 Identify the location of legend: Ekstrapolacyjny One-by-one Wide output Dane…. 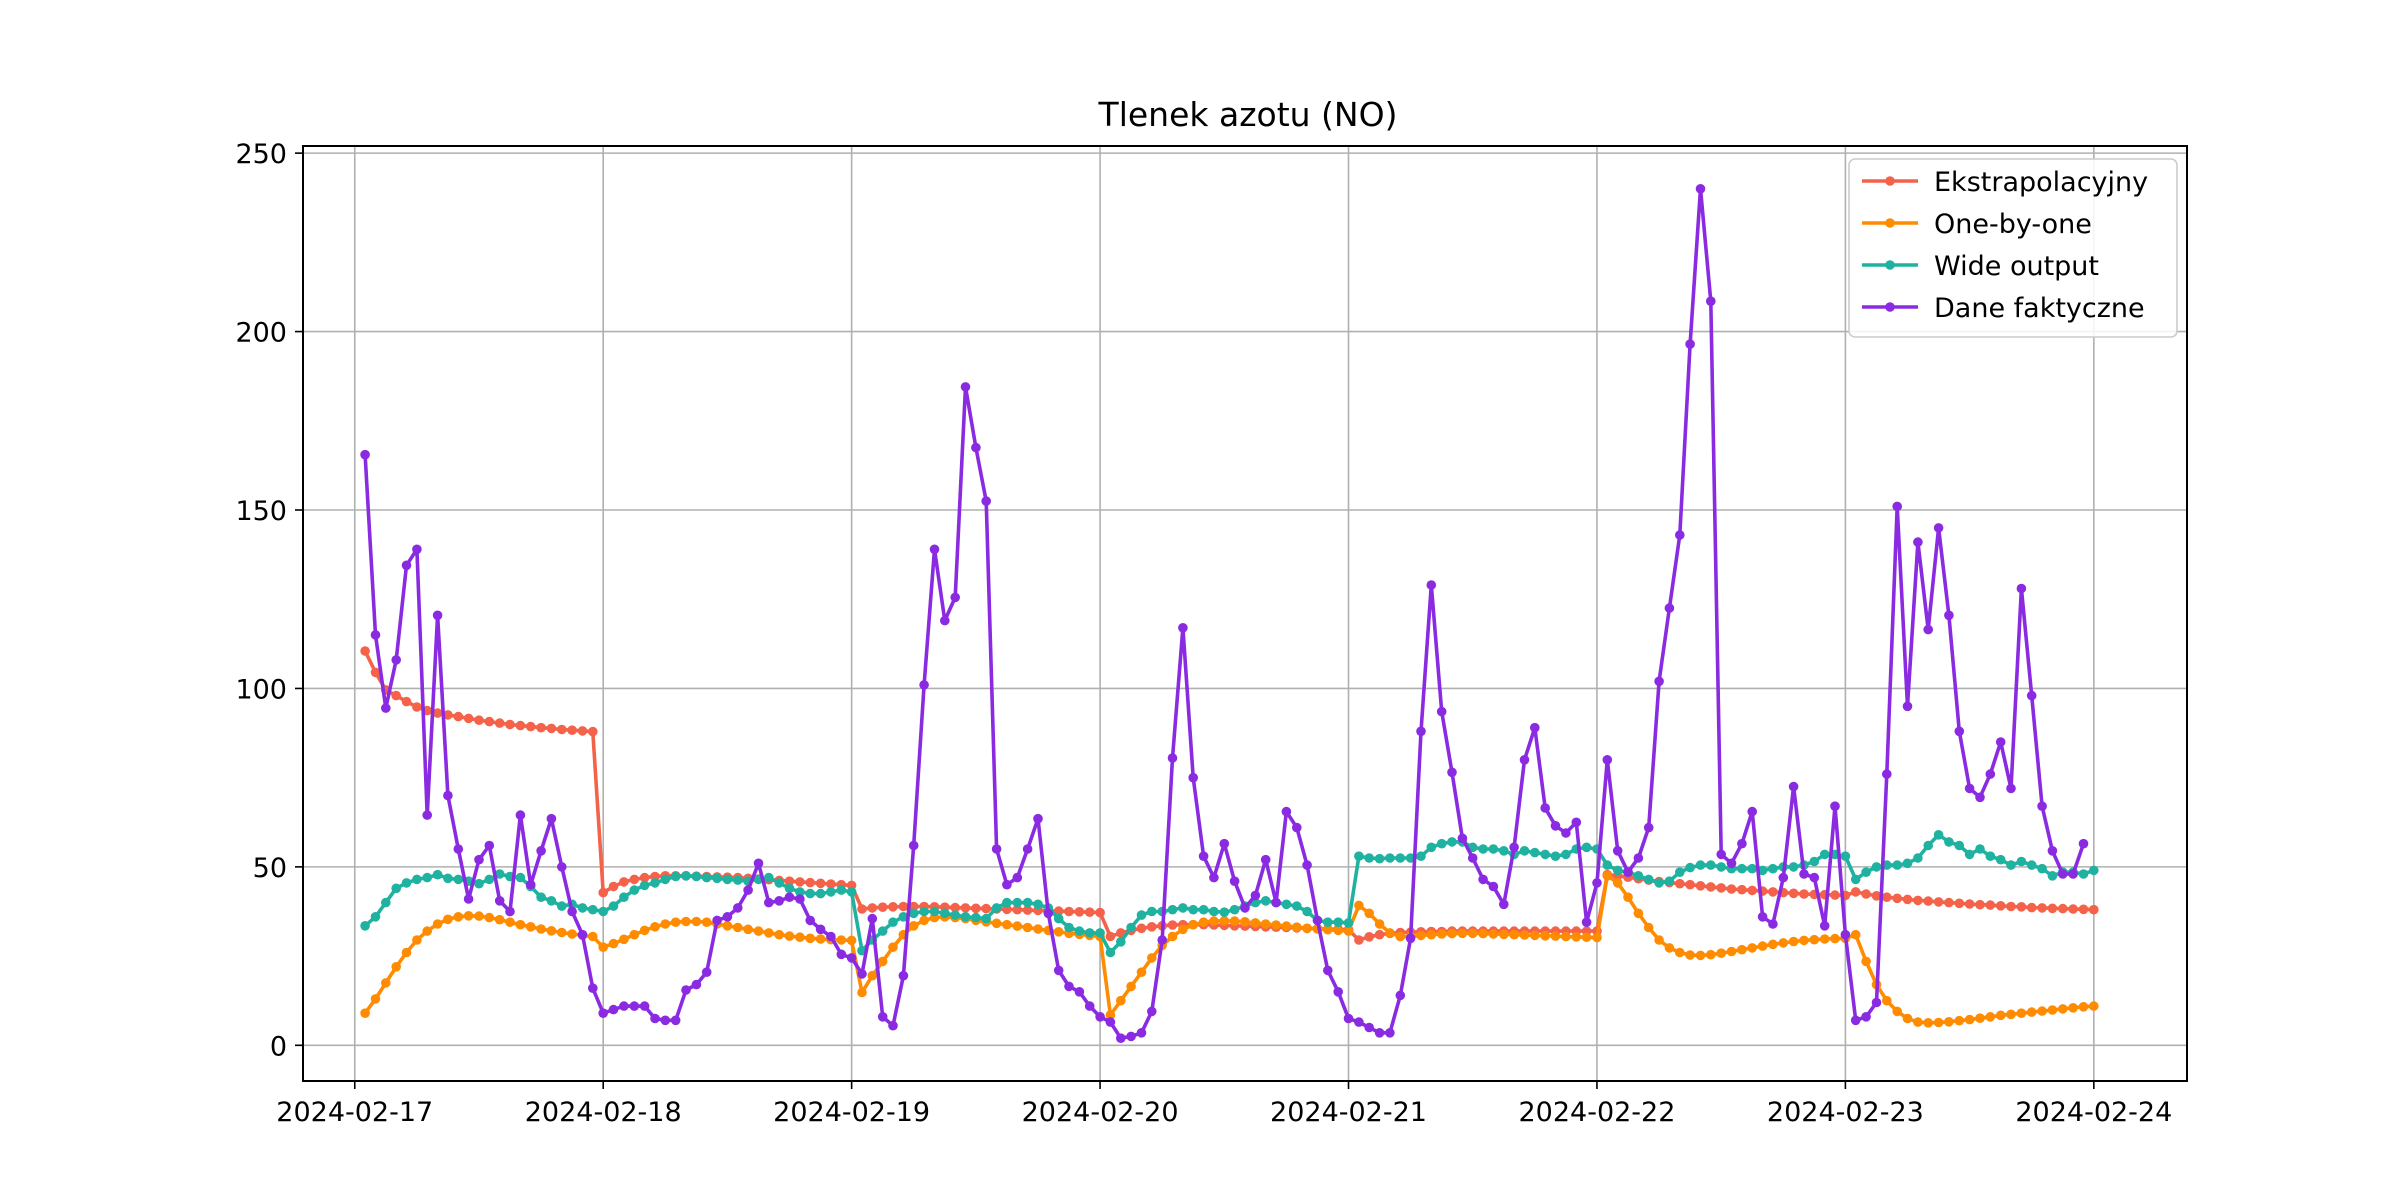
(2013, 248).